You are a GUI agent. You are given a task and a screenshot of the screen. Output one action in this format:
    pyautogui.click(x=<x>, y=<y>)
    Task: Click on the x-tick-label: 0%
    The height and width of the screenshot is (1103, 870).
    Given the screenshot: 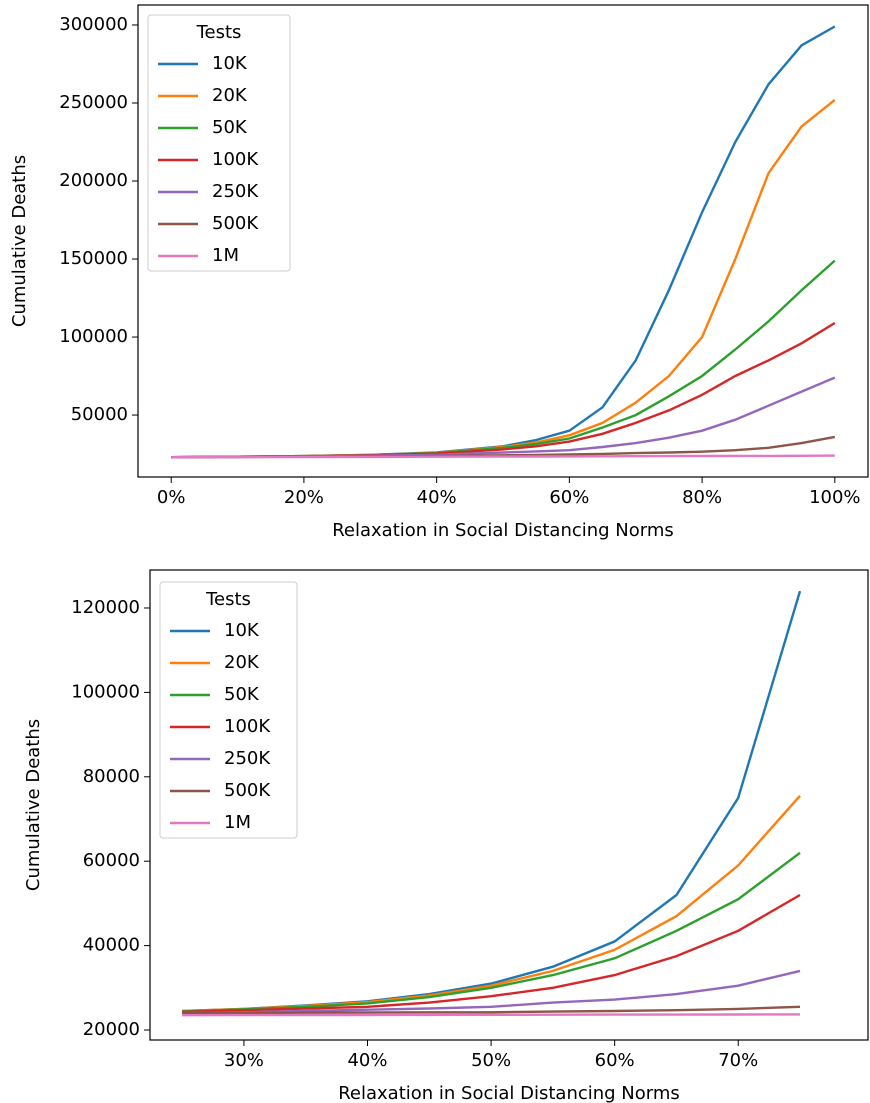 What is the action you would take?
    pyautogui.click(x=171, y=497)
    